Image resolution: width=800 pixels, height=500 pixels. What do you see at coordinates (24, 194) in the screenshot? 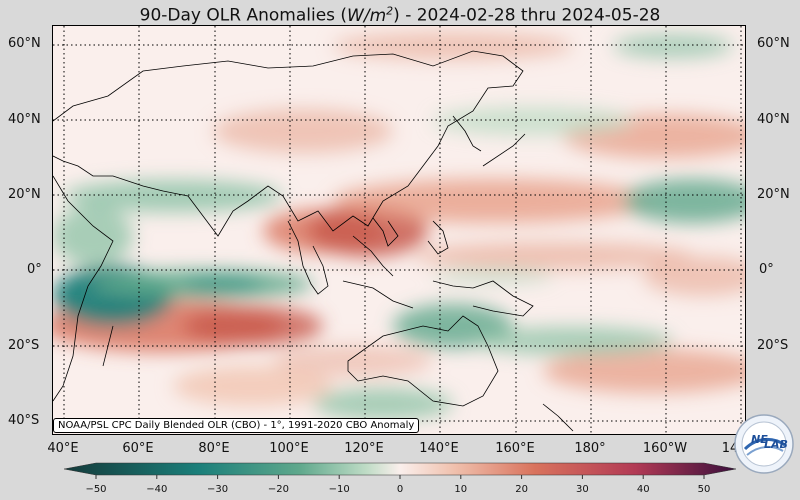
I see `lat-label-left-20n: 20°N` at bounding box center [24, 194].